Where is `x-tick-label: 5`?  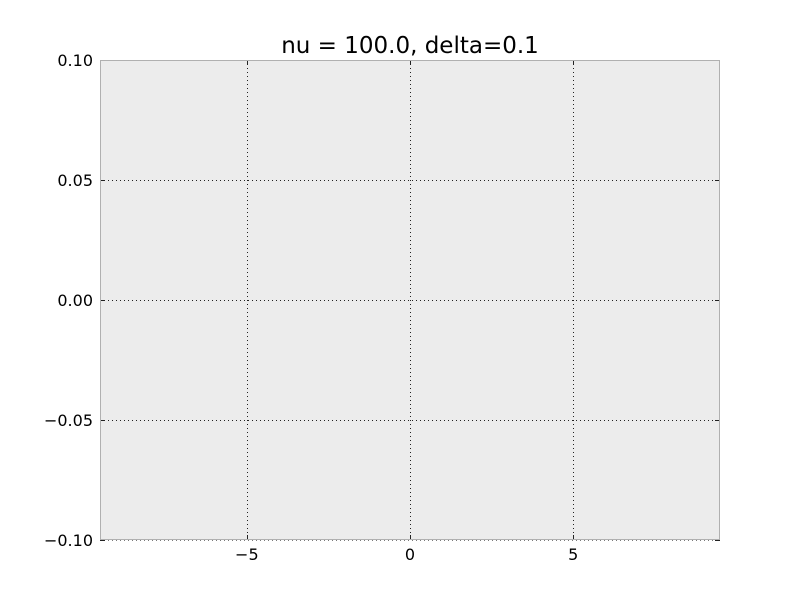 x-tick-label: 5 is located at coordinates (573, 554).